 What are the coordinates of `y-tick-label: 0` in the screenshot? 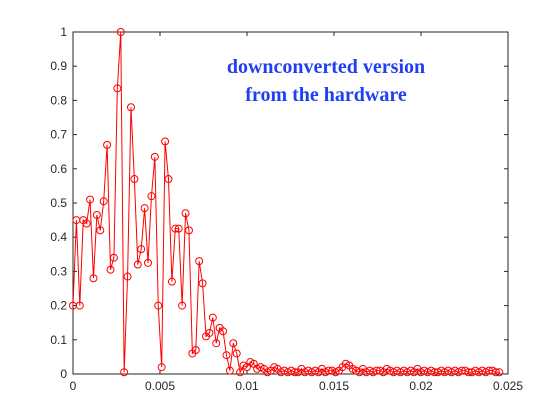 It's located at (63, 374).